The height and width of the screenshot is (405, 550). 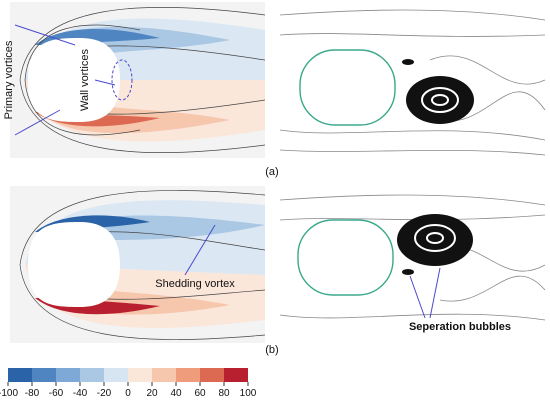 I want to click on colorbar: -100 -80 -60 -40 -20 0 20 40 60 80 100, so click(x=128, y=383).